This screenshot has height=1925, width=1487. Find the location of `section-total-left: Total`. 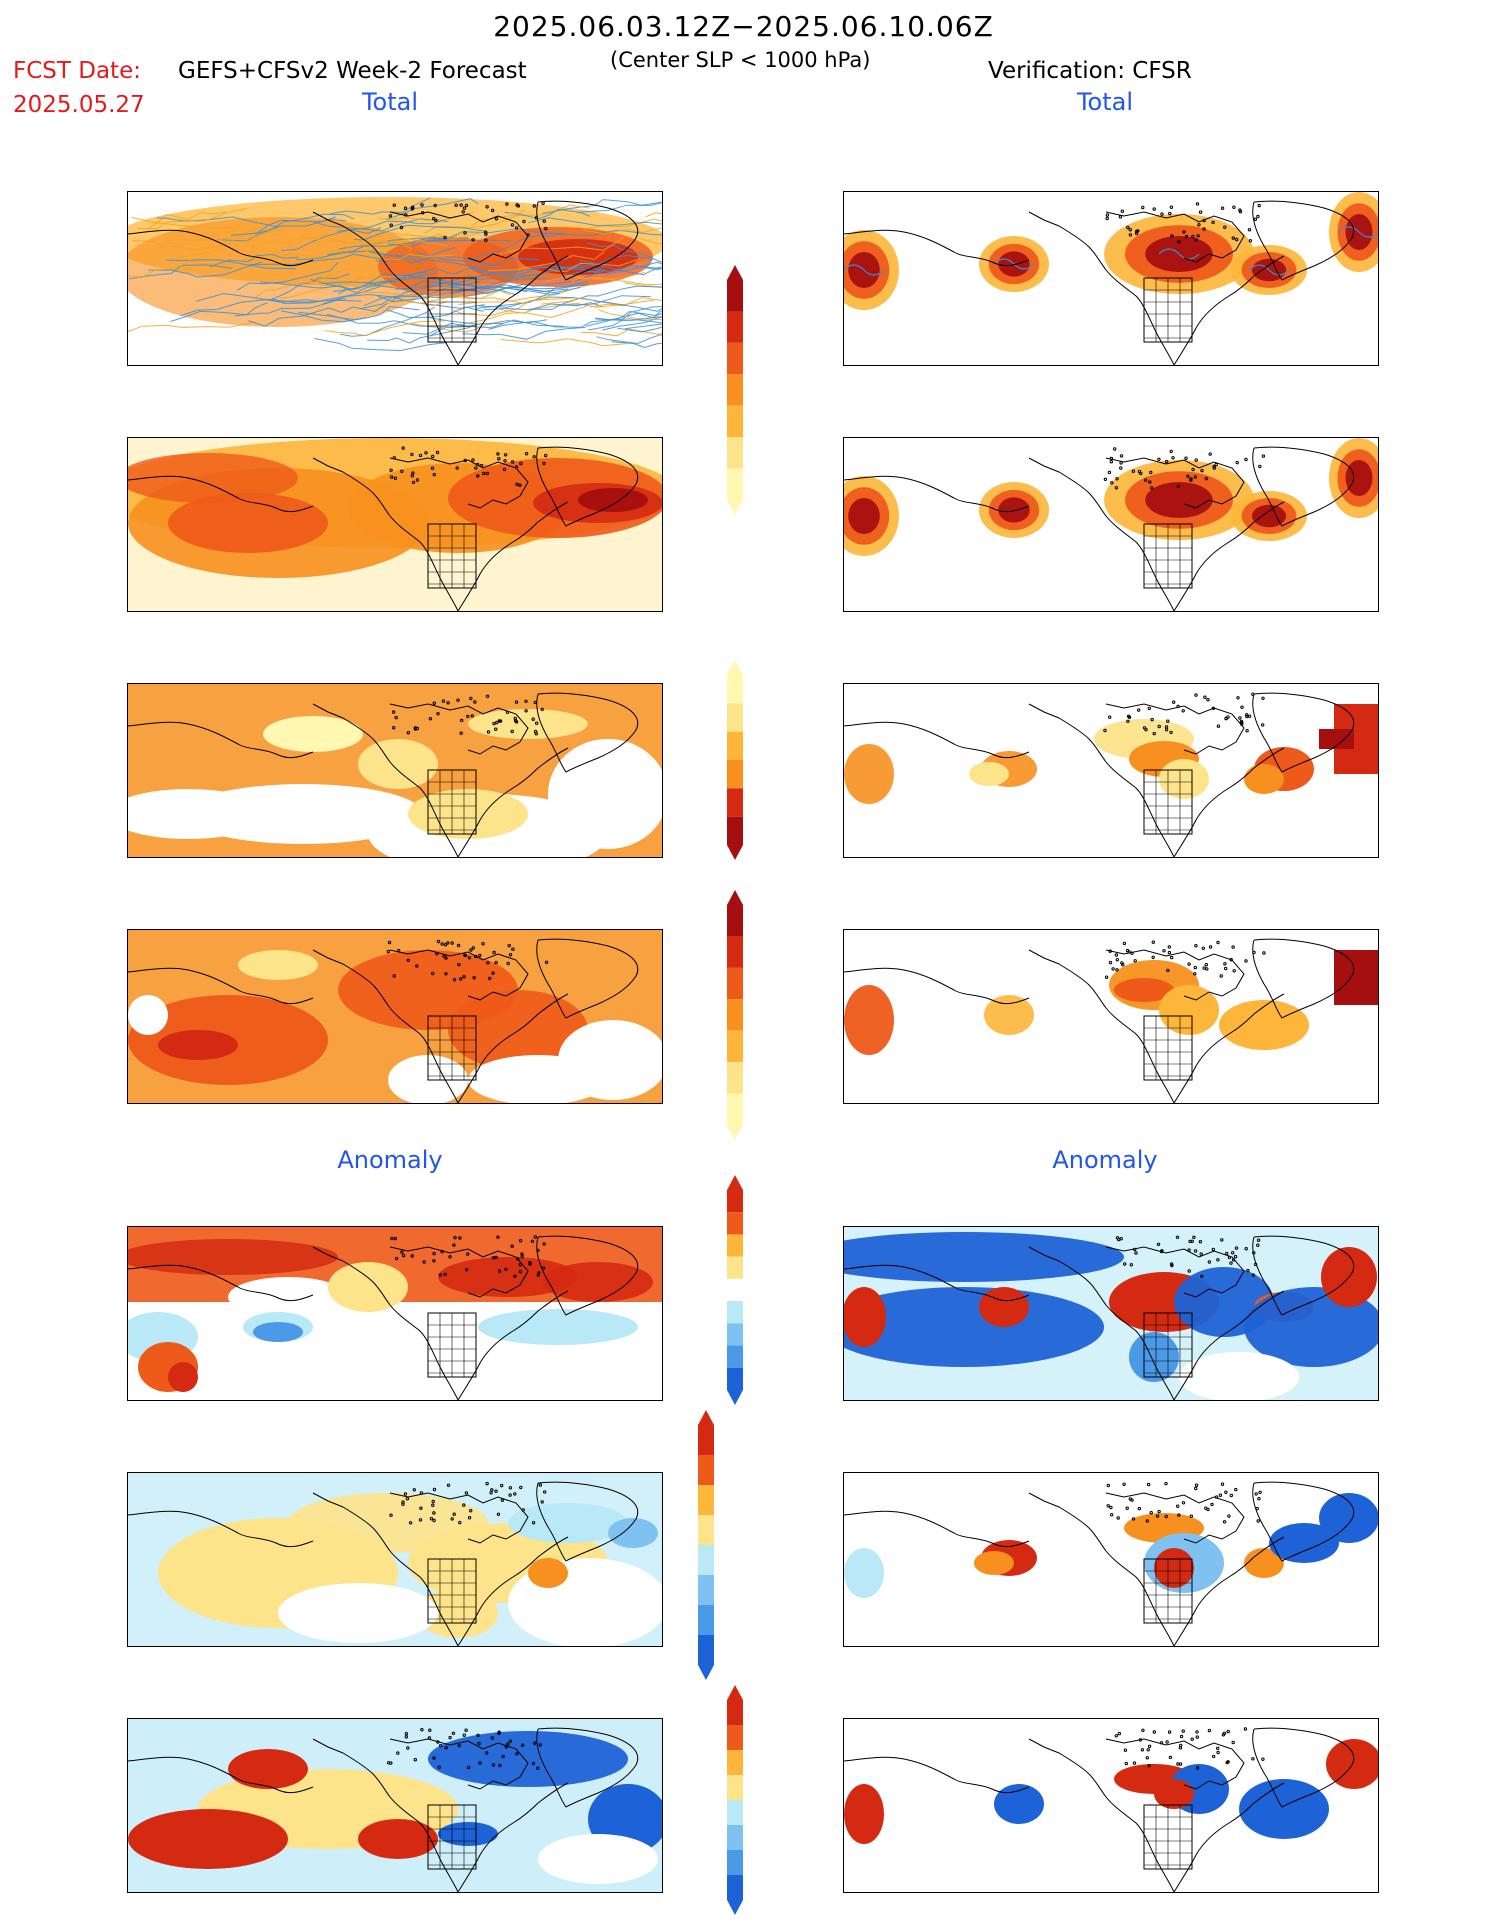

section-total-left: Total is located at coordinates (390, 102).